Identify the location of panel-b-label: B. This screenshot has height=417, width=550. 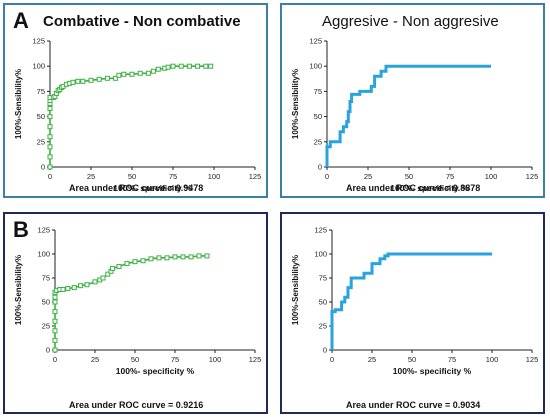
(21, 229).